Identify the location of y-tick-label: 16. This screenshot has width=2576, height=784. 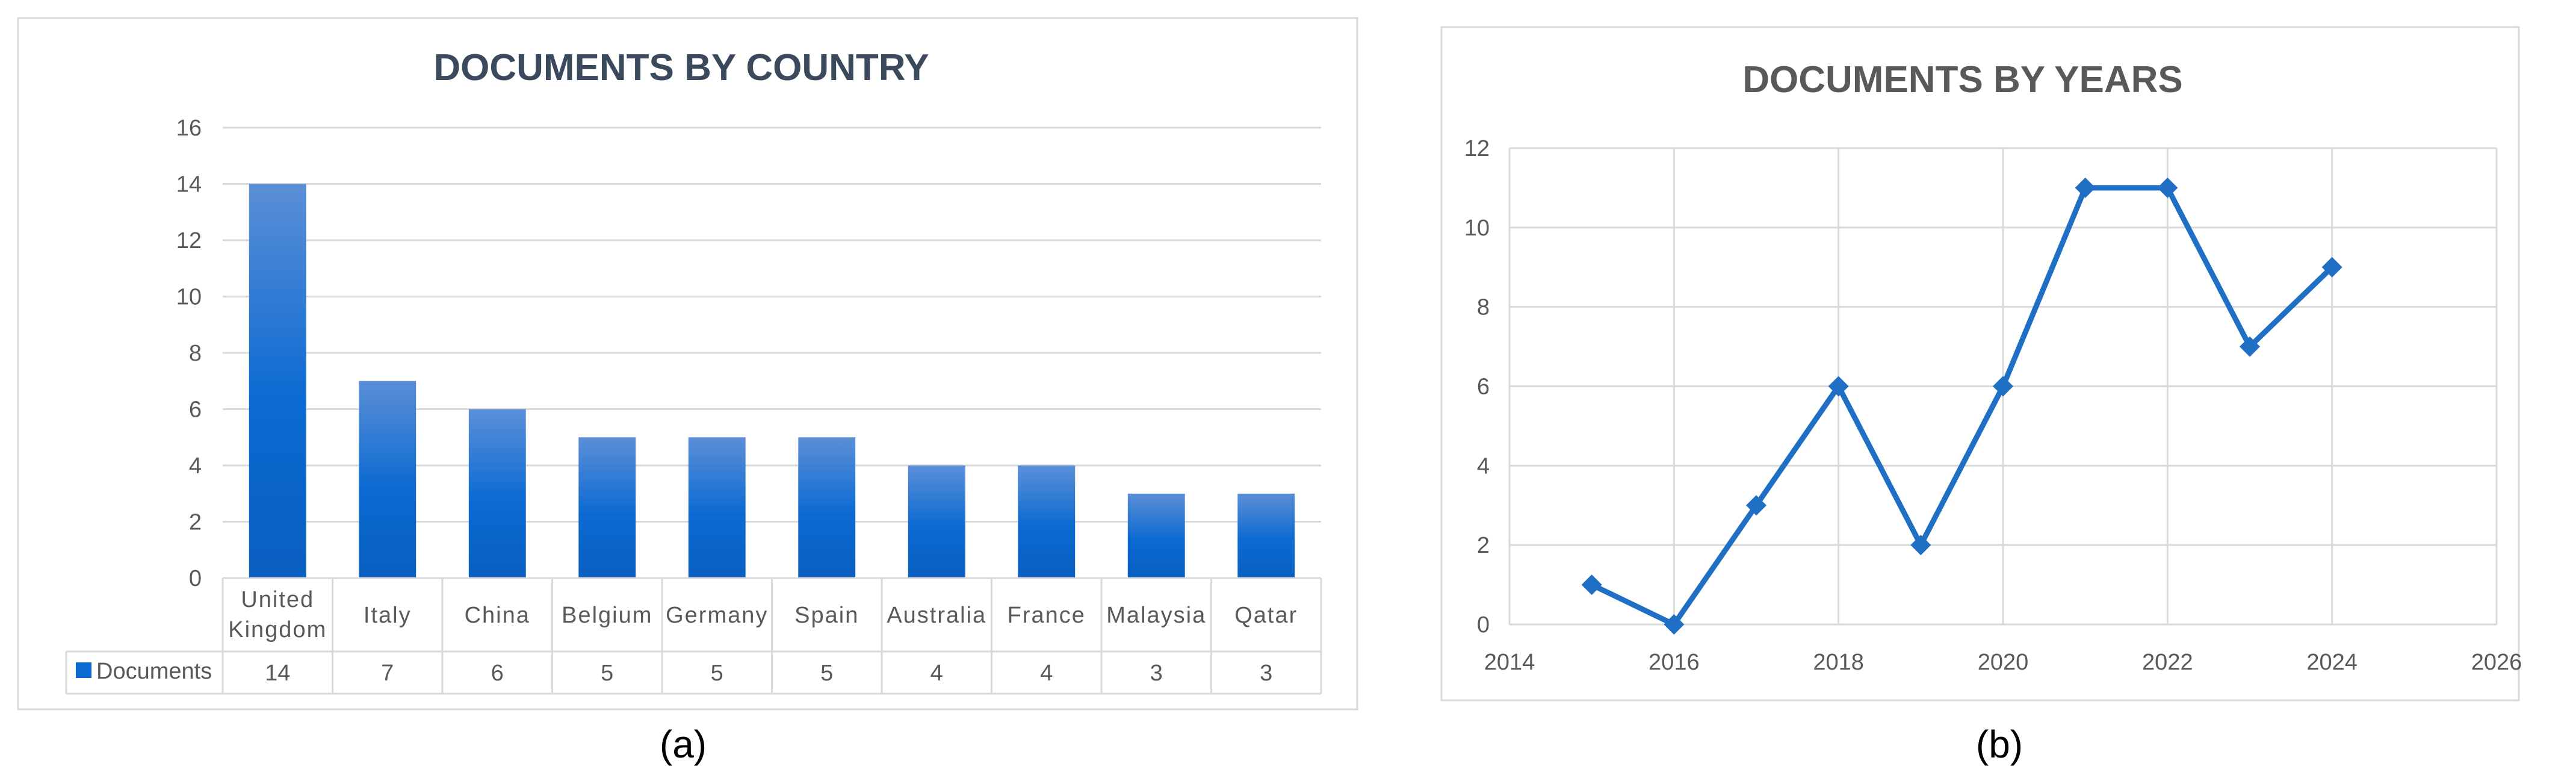
(189, 128).